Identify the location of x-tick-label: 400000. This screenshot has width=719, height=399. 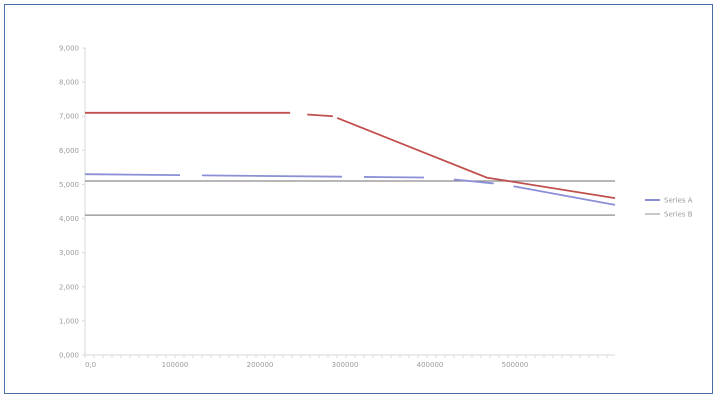
(430, 365).